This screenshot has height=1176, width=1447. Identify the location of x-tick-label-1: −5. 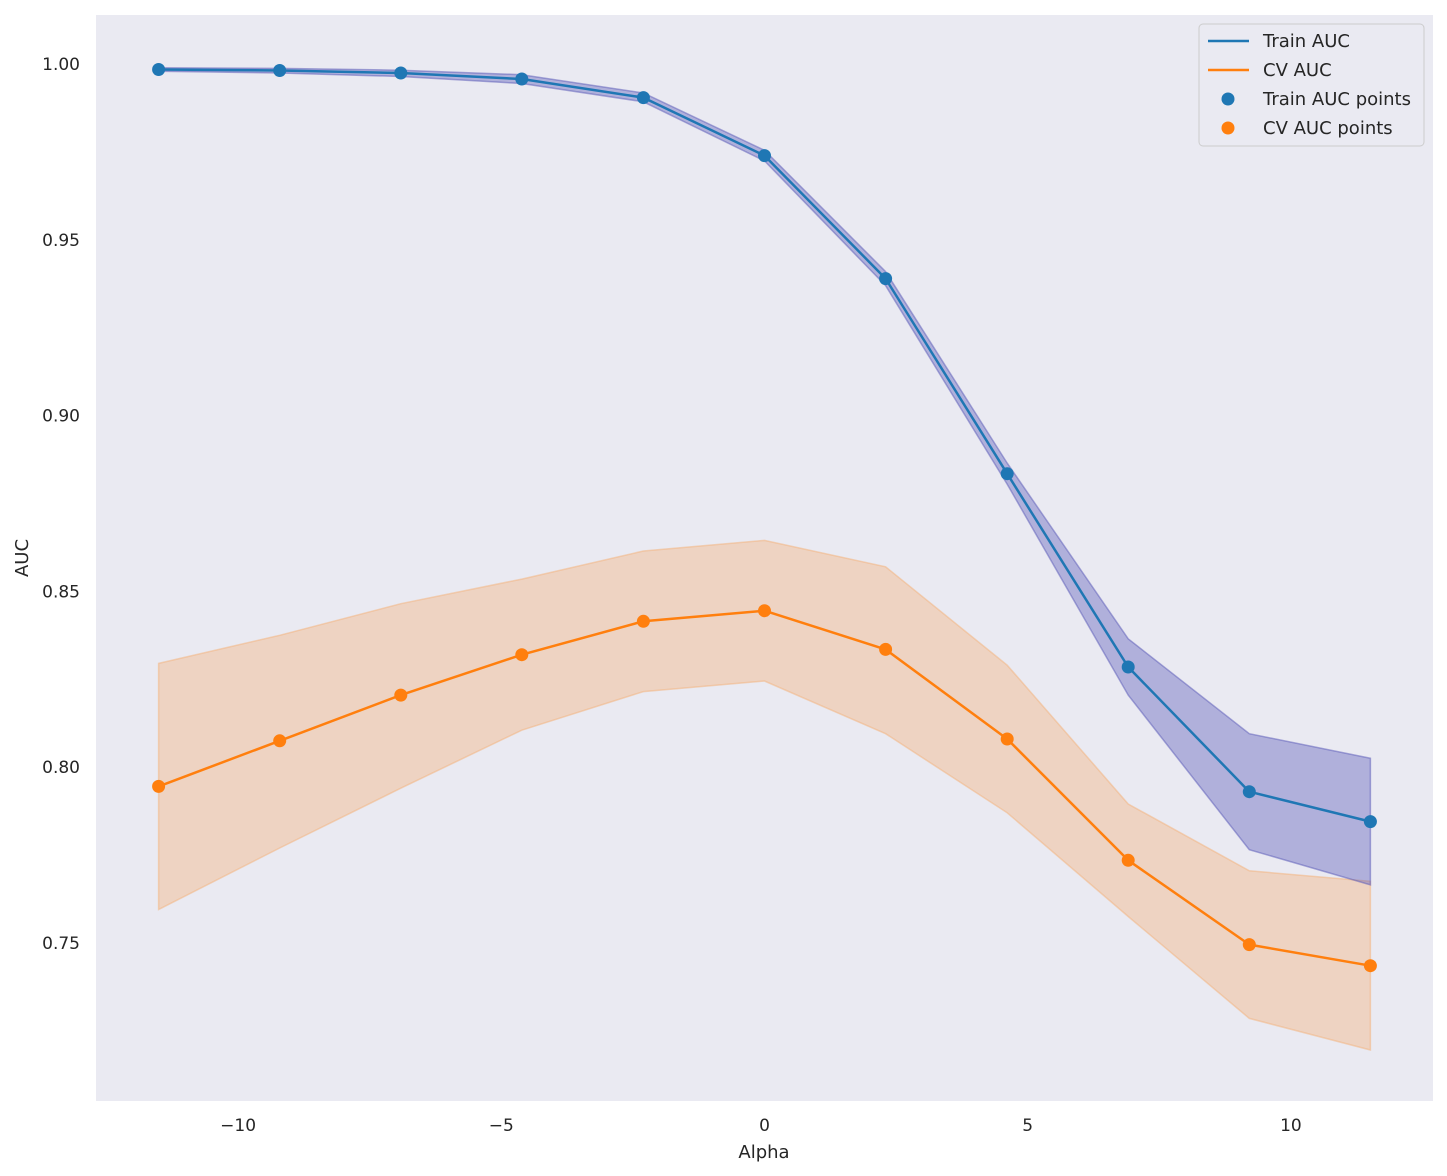
(501, 1126).